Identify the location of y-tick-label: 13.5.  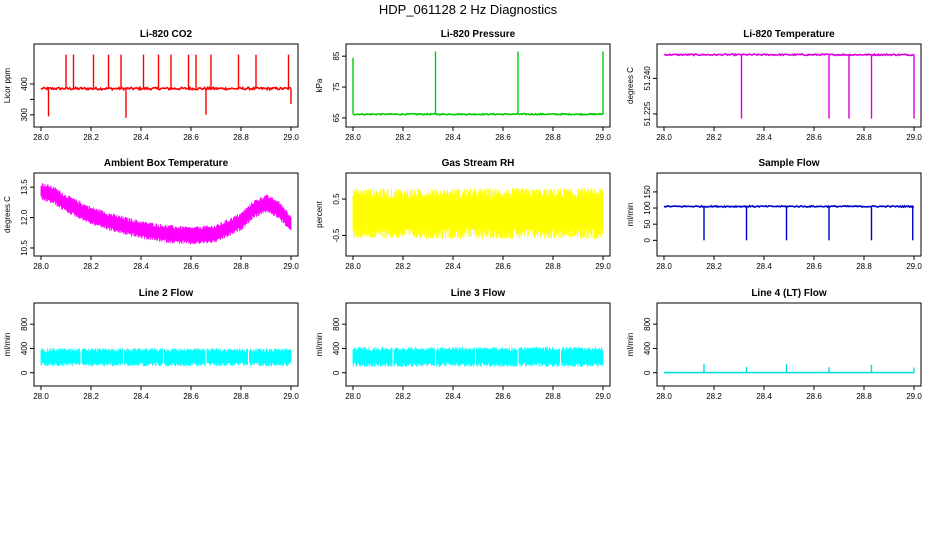
(24, 187).